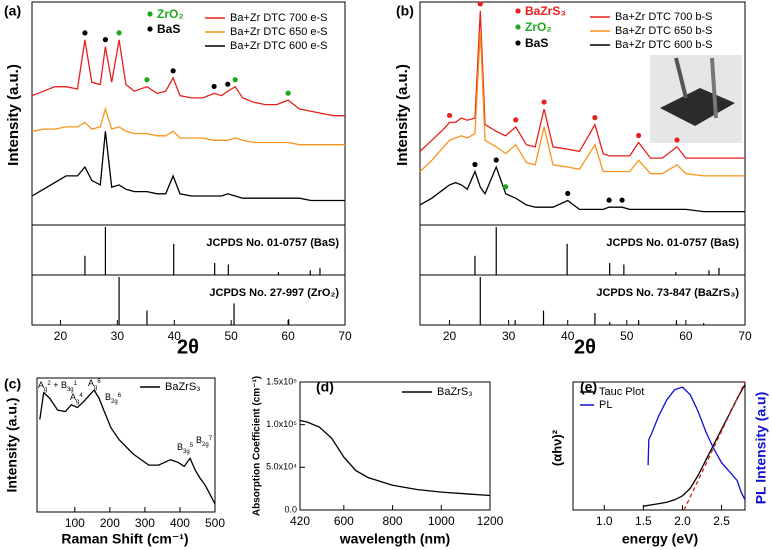 The height and width of the screenshot is (550, 772). What do you see at coordinates (185, 448) in the screenshot?
I see `peak-annotation: B3g5` at bounding box center [185, 448].